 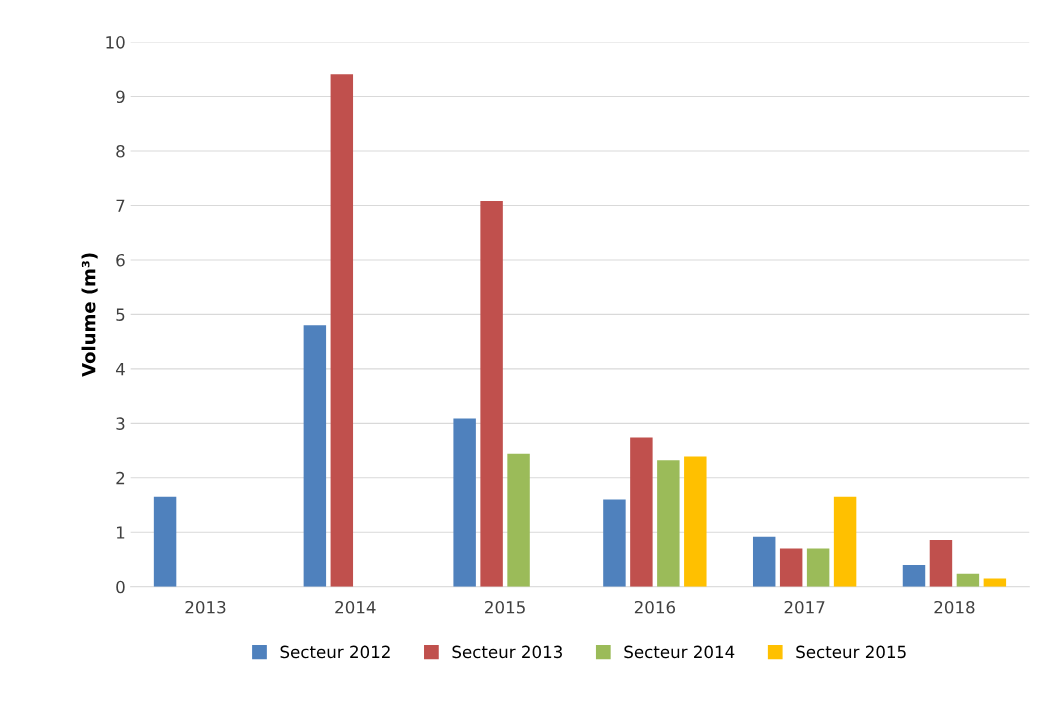 I want to click on y-tick-label: 6, so click(x=120, y=260).